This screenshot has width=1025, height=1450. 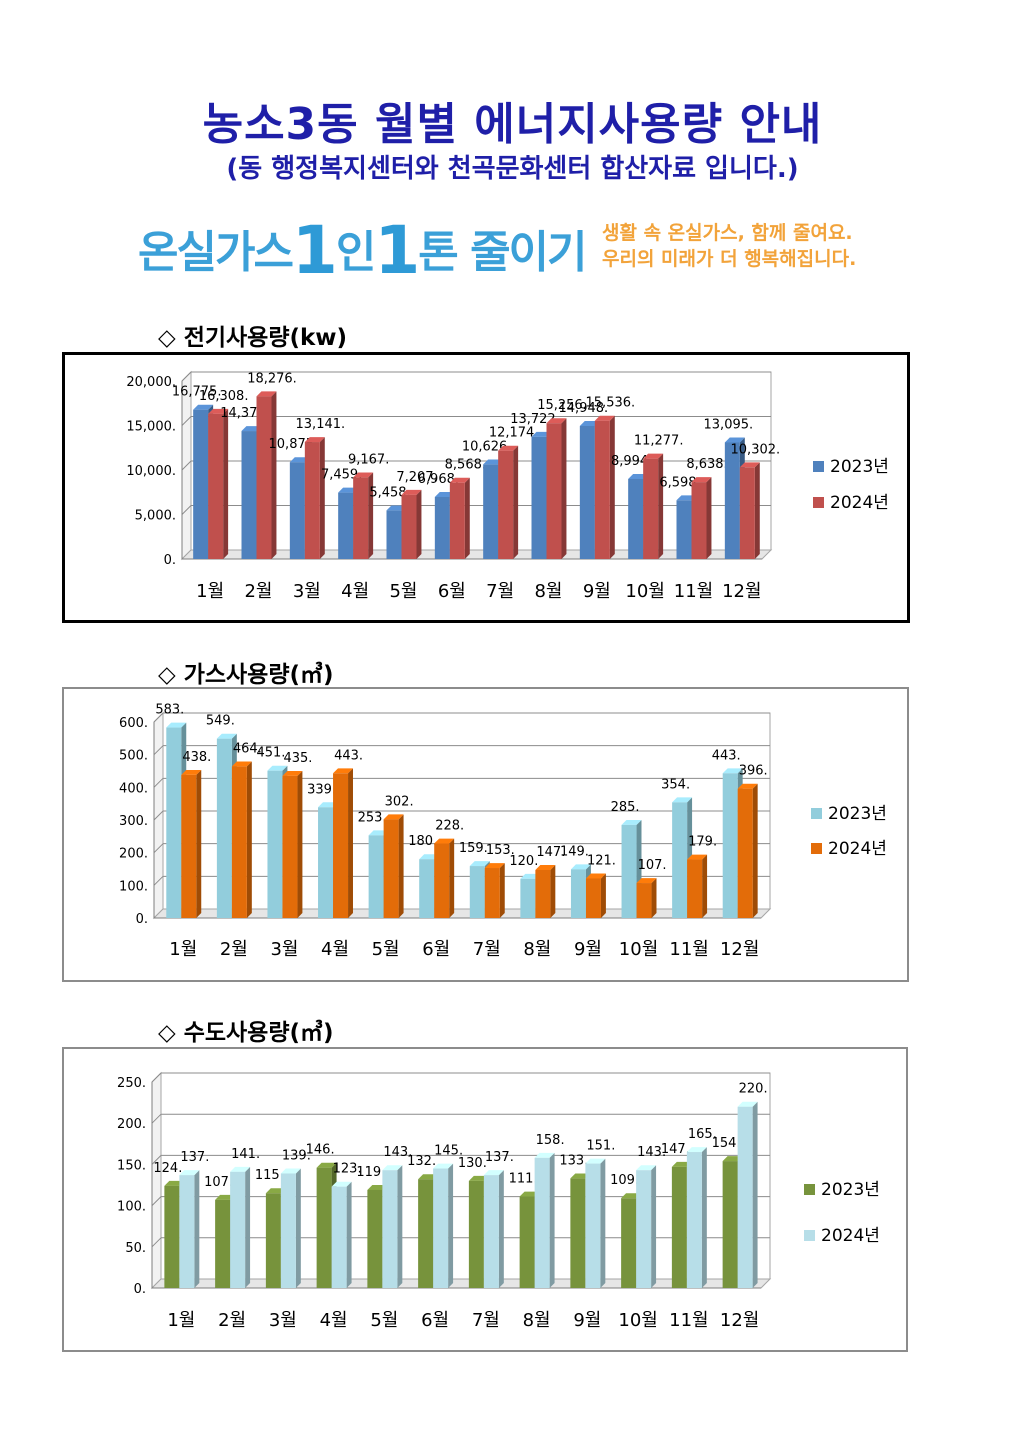 I want to click on data-label: 6,598., so click(x=679, y=482).